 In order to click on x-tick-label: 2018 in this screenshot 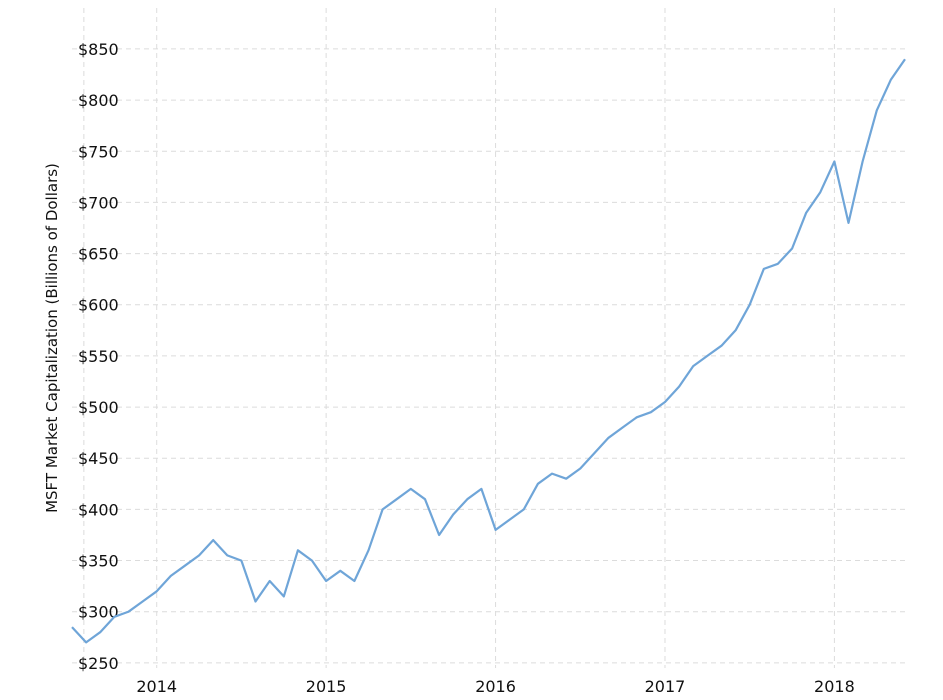, I will do `click(834, 686)`.